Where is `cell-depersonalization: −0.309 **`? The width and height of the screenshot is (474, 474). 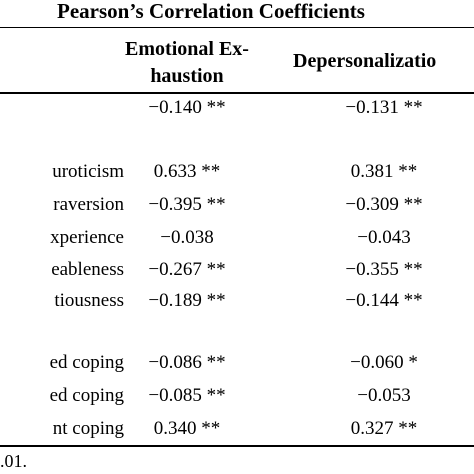
cell-depersonalization: −0.309 ** is located at coordinates (384, 204).